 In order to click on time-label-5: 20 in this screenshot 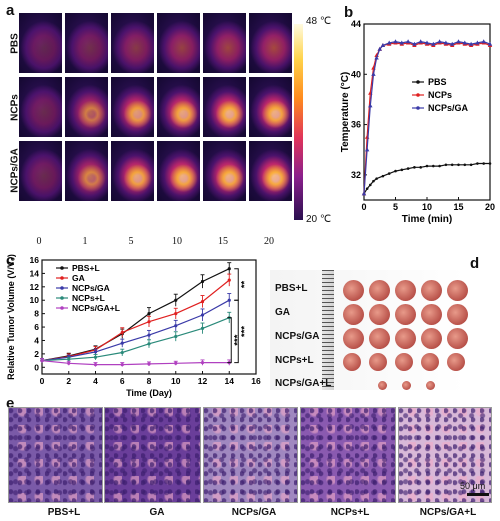, I will do `click(269, 241)`.